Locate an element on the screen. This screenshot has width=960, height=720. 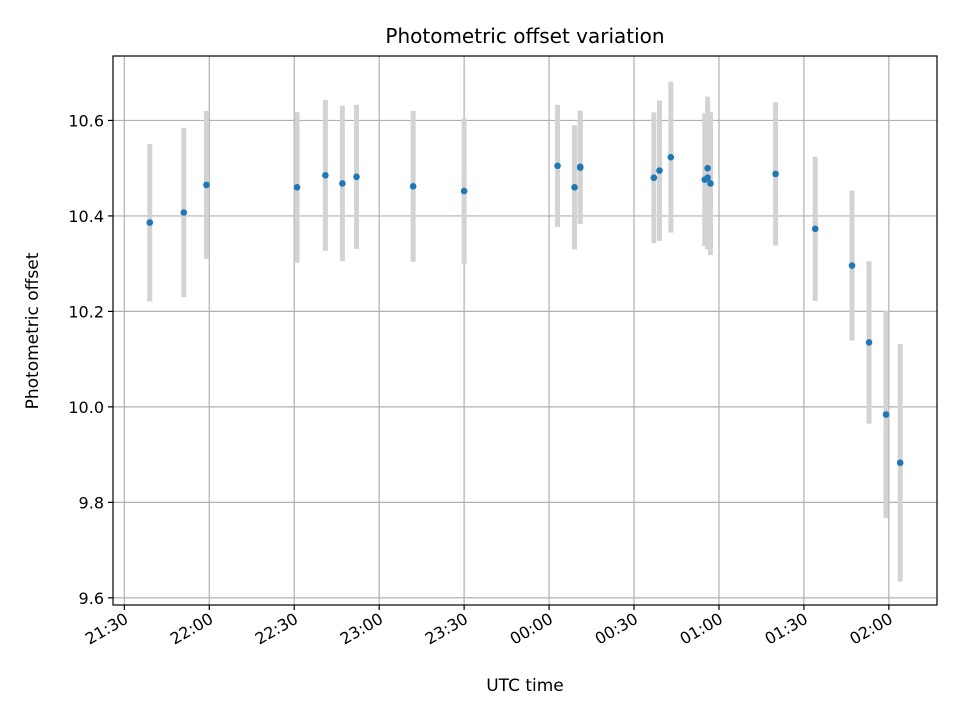
y-tick-label: 10.0 is located at coordinates (86, 407).